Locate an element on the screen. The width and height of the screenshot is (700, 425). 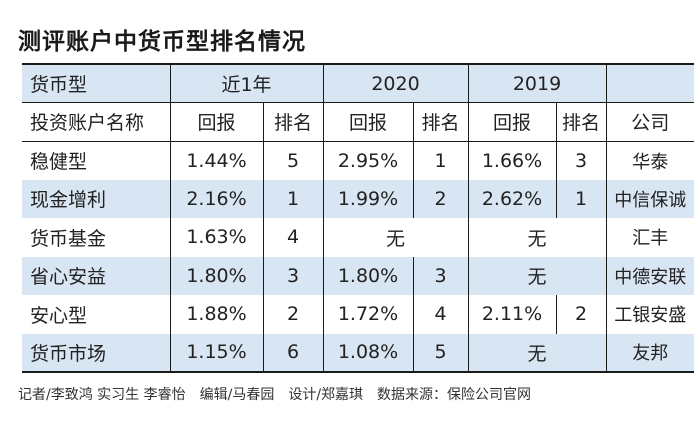
return-value: 1.99% is located at coordinates (367, 198).